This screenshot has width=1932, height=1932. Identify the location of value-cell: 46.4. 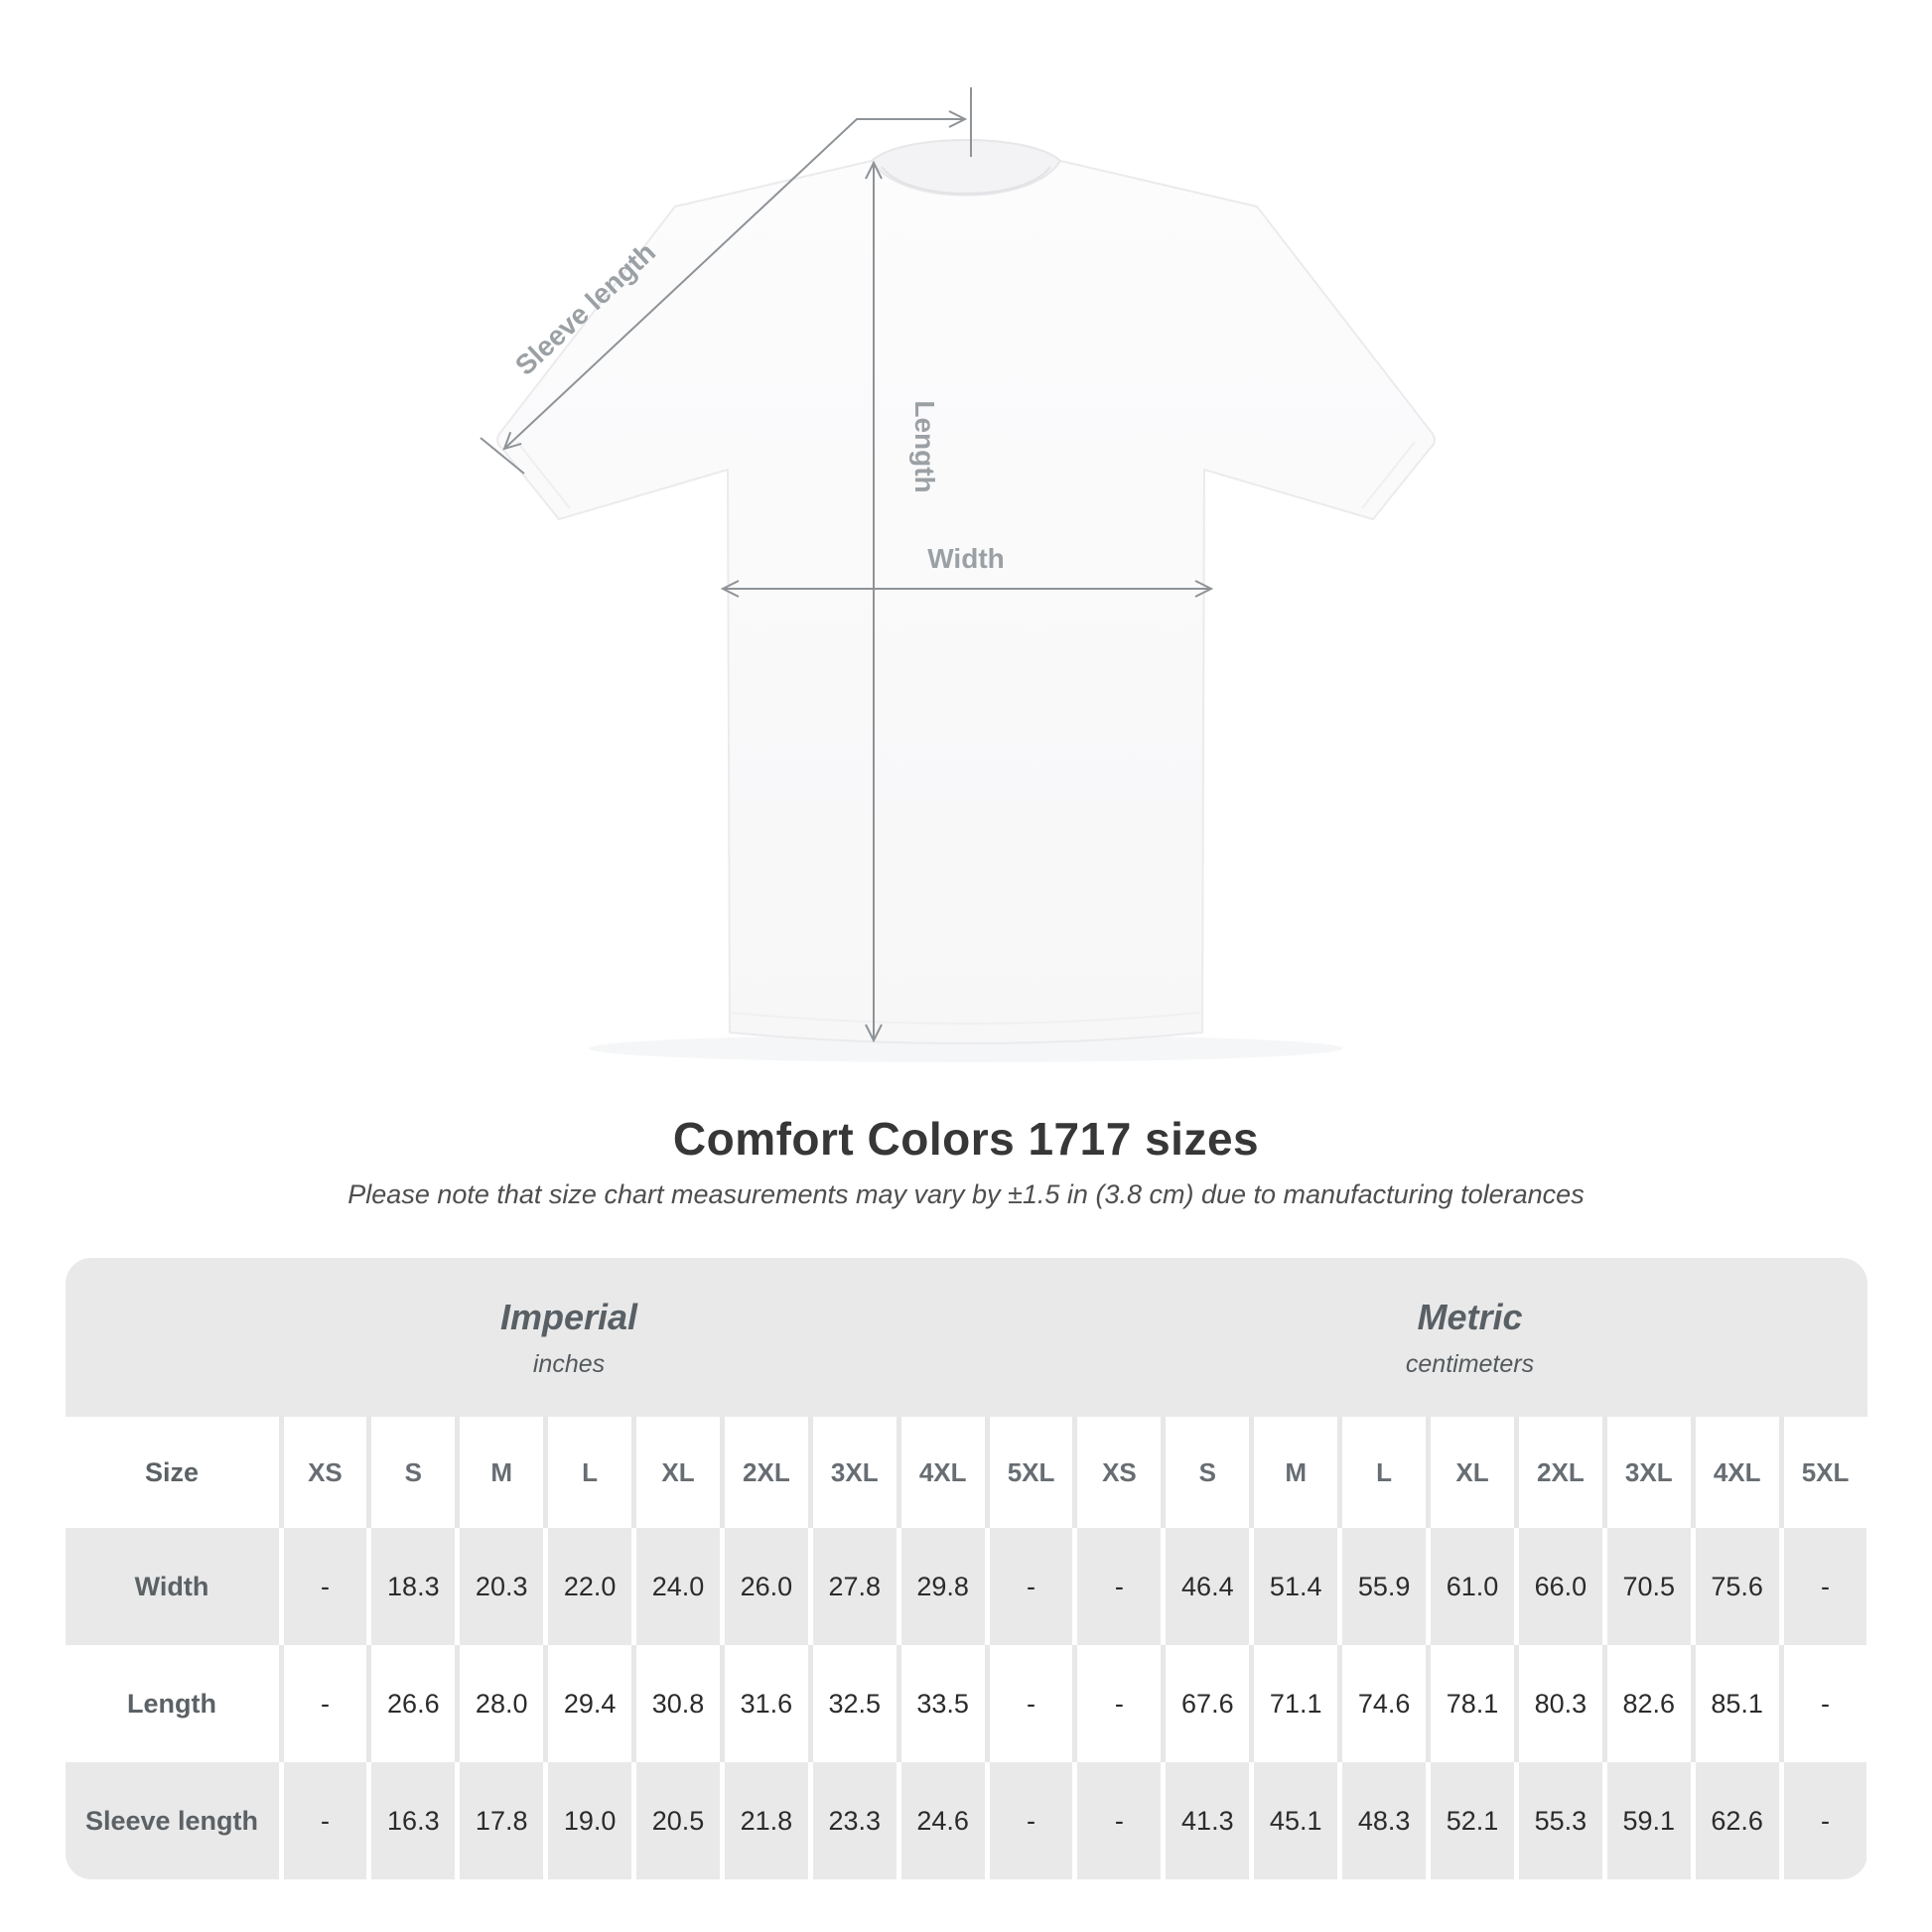
(1205, 1587).